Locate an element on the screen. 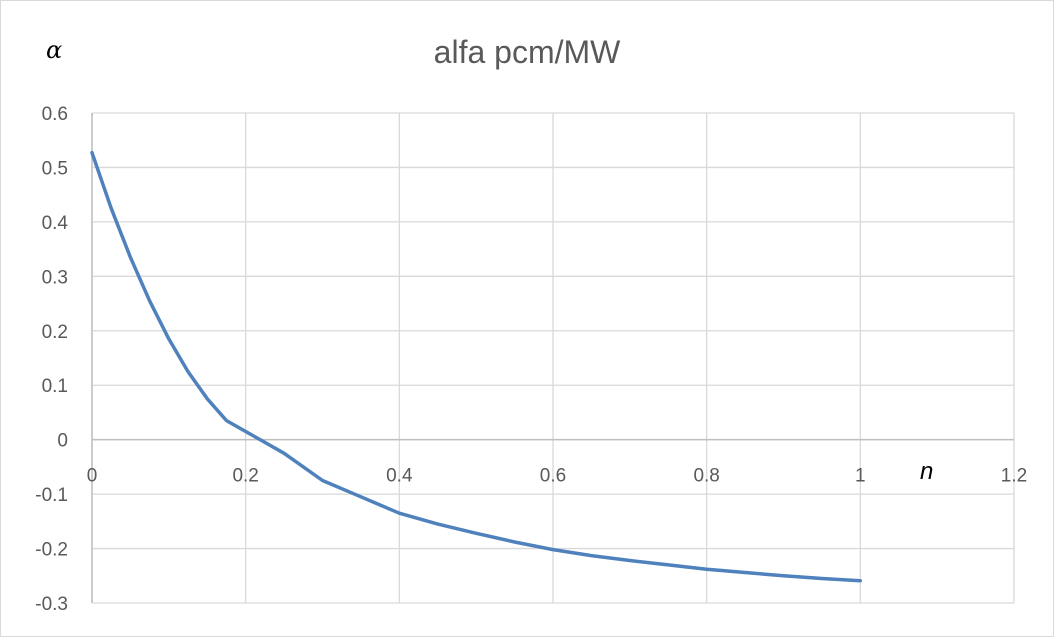  y-tick-label: 0 is located at coordinates (62, 441).